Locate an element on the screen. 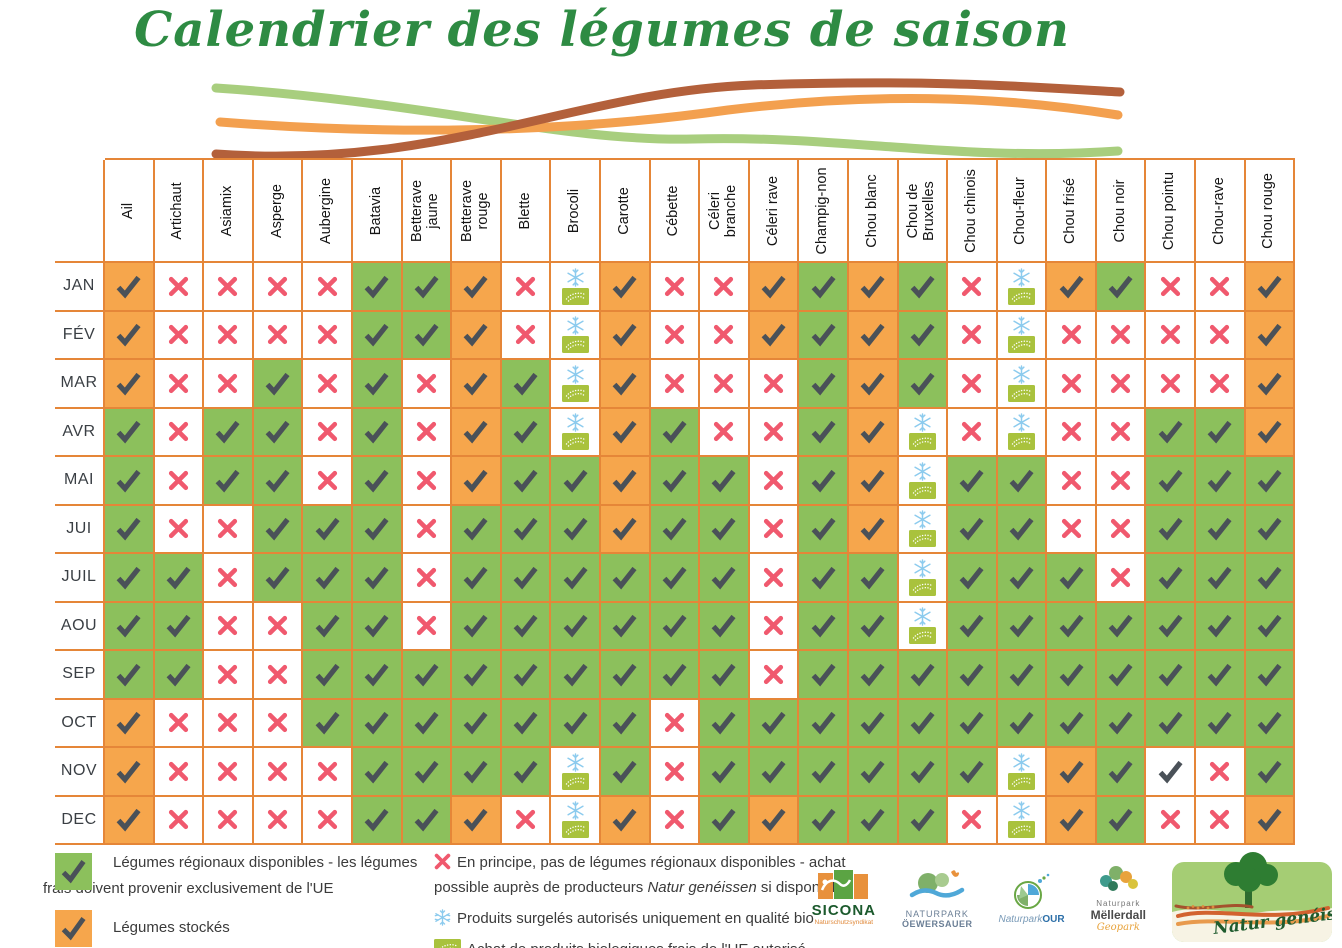 This screenshot has height=948, width=1342. snowflake-icon is located at coordinates (1021, 374).